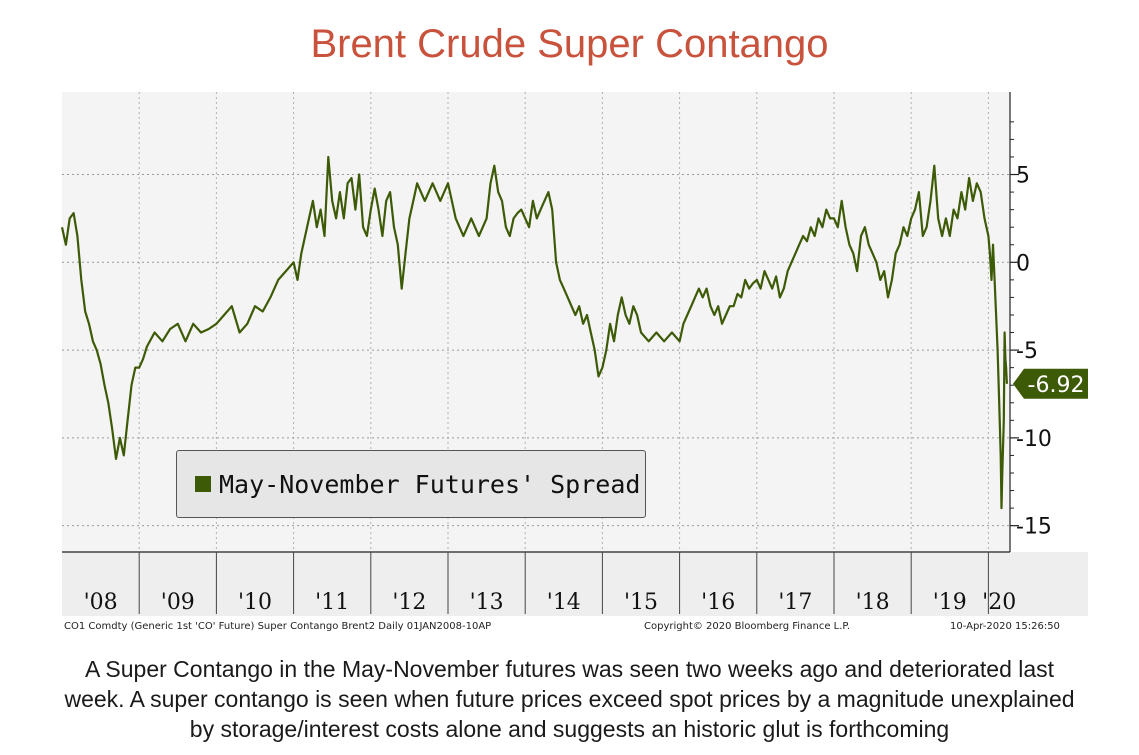 This screenshot has width=1139, height=755. I want to click on x-tick-label: '10, so click(255, 602).